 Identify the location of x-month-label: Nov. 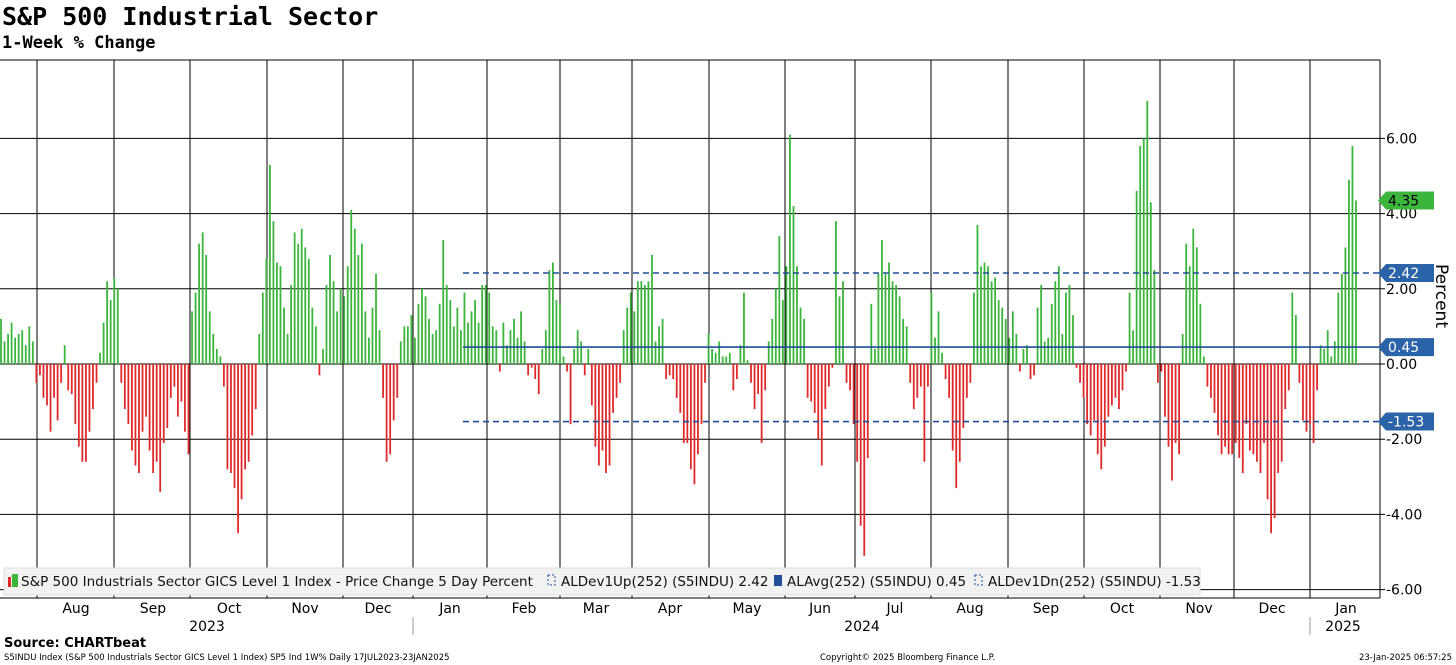
(1198, 609).